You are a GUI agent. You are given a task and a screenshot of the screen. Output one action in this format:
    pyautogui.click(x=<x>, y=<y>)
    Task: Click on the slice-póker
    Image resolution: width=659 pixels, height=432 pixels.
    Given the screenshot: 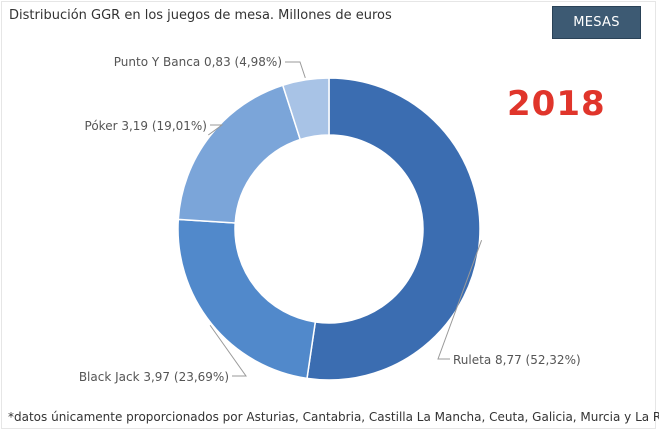 What is the action you would take?
    pyautogui.click(x=239, y=154)
    